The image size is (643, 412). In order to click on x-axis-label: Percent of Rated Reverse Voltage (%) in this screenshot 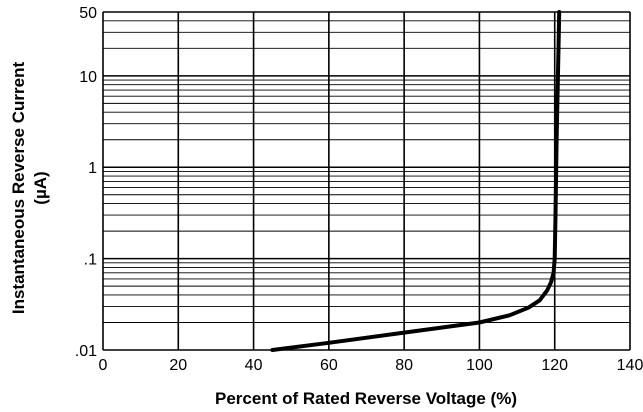, I will do `click(366, 398)`.